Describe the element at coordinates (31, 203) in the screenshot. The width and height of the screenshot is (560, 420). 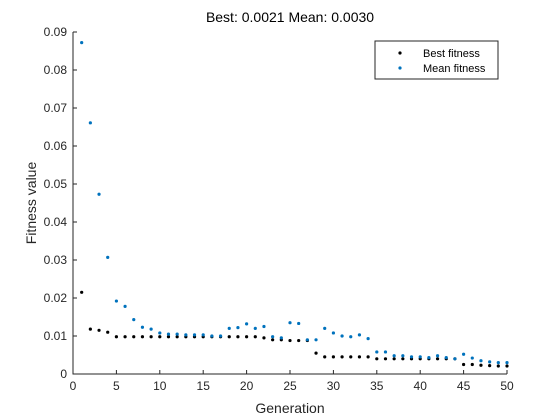
I see `y-axis-label: Fitness value` at that location.